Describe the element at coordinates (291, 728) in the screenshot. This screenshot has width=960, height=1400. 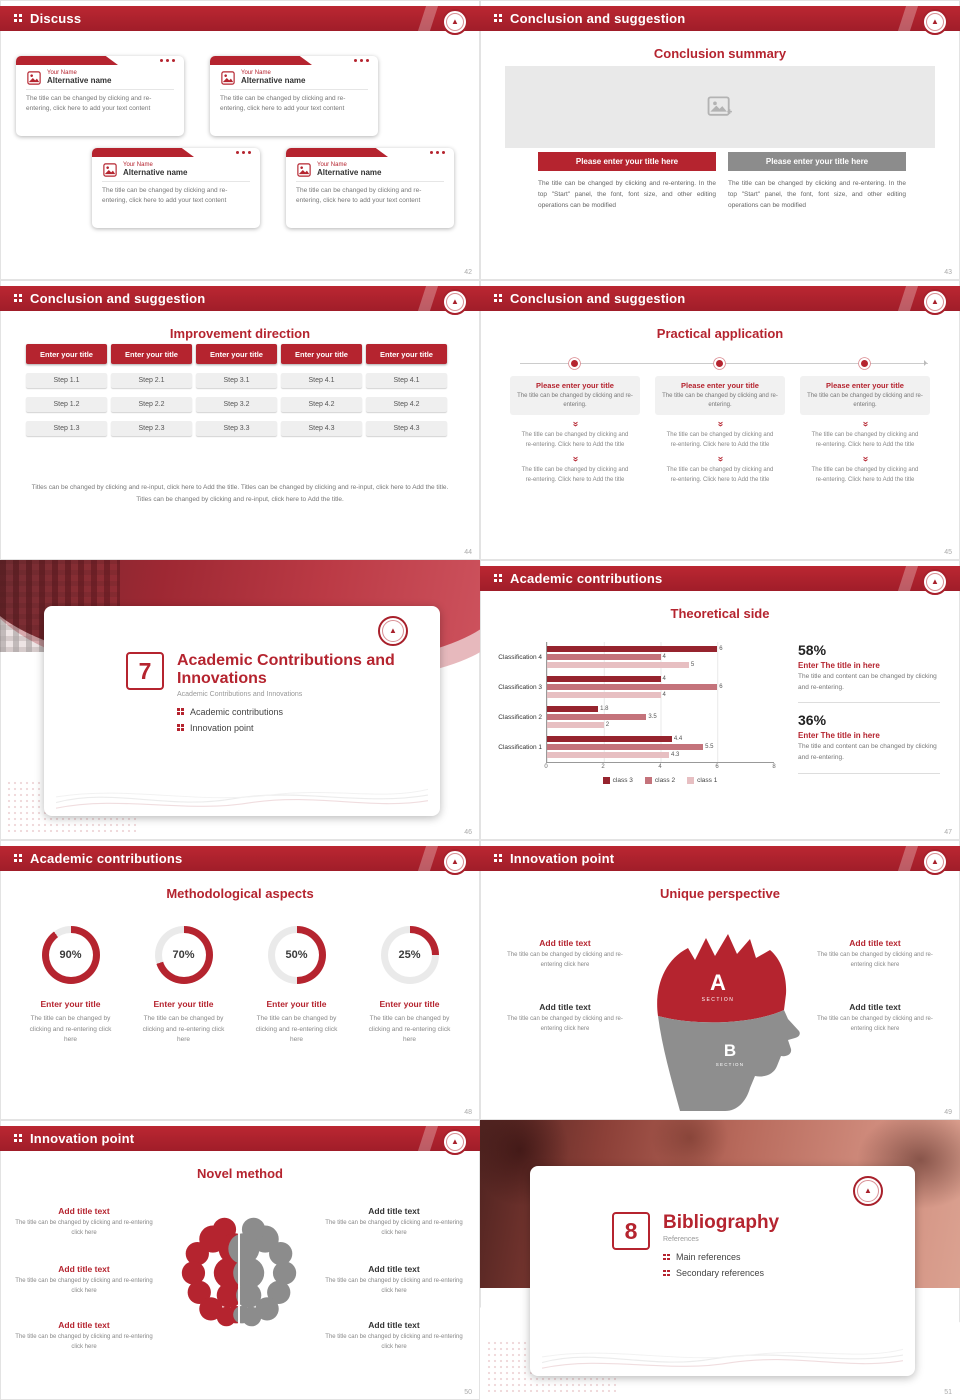
I see `section-bullet: Innovation point` at that location.